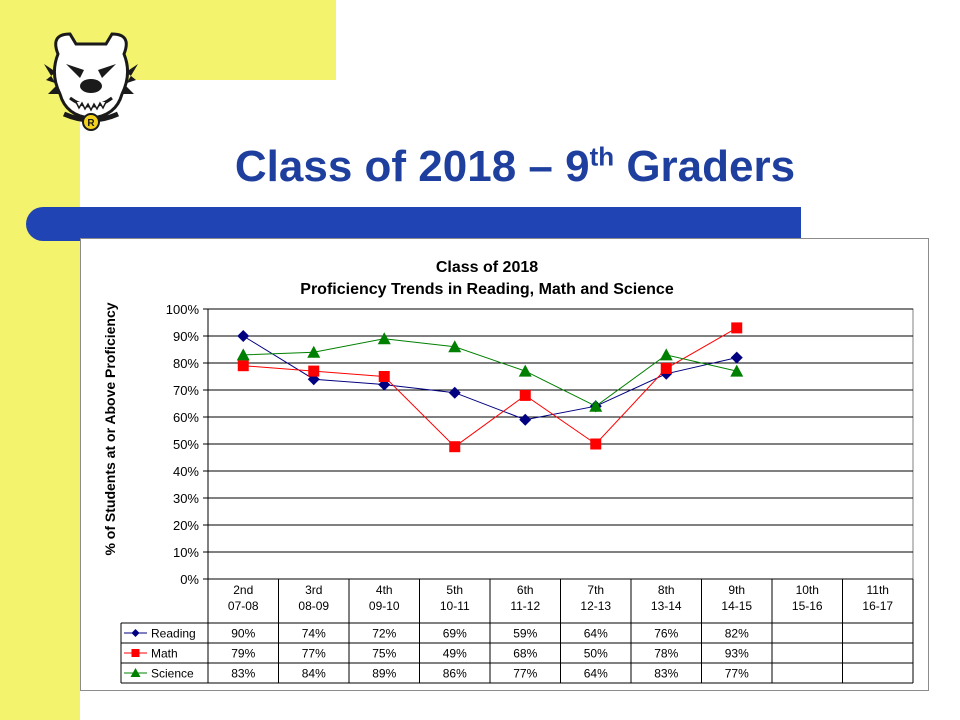 Image resolution: width=960 pixels, height=720 pixels. I want to click on title-underline-bar, so click(413, 224).